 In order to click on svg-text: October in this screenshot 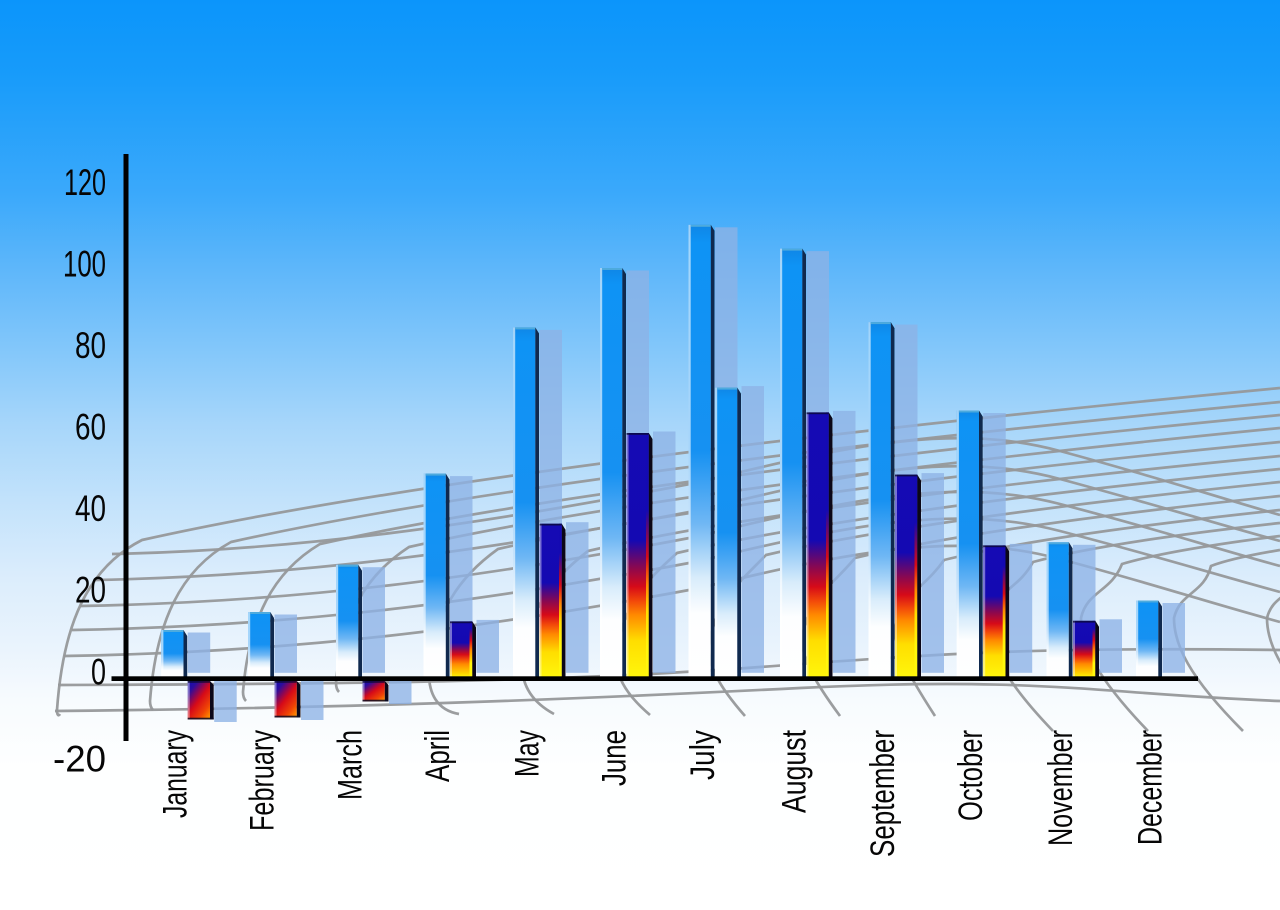, I will do `click(971, 775)`.